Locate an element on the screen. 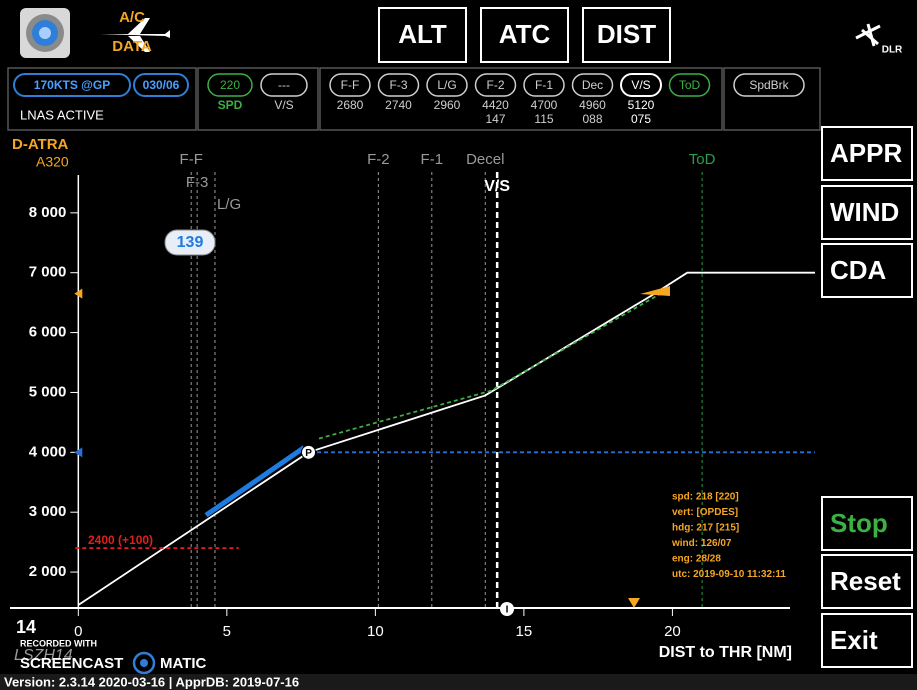 Image resolution: width=917 pixels, height=690 pixels. info-line: utc: 2019-09-10 11:32:11 is located at coordinates (729, 574).